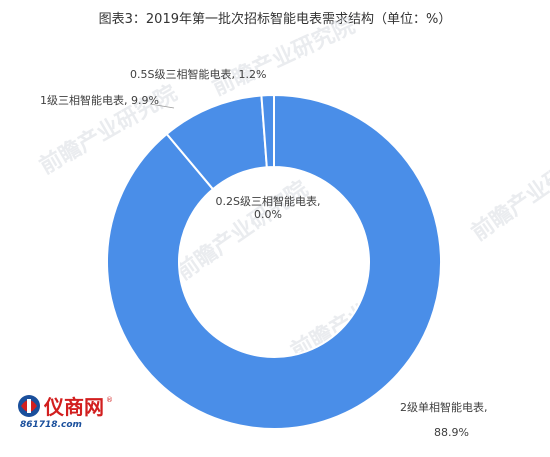 The image size is (550, 457). What do you see at coordinates (268, 201) in the screenshot?
I see `data-label-0.2s: 0.2S级三相智能电表,` at bounding box center [268, 201].